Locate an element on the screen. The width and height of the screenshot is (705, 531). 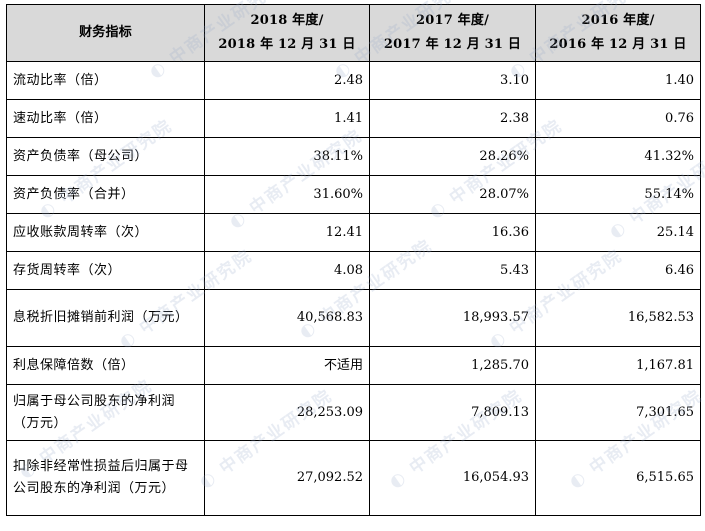
table-row: 存货周转率（次） 4.08 5.43 6.46 is located at coordinates (353, 270).